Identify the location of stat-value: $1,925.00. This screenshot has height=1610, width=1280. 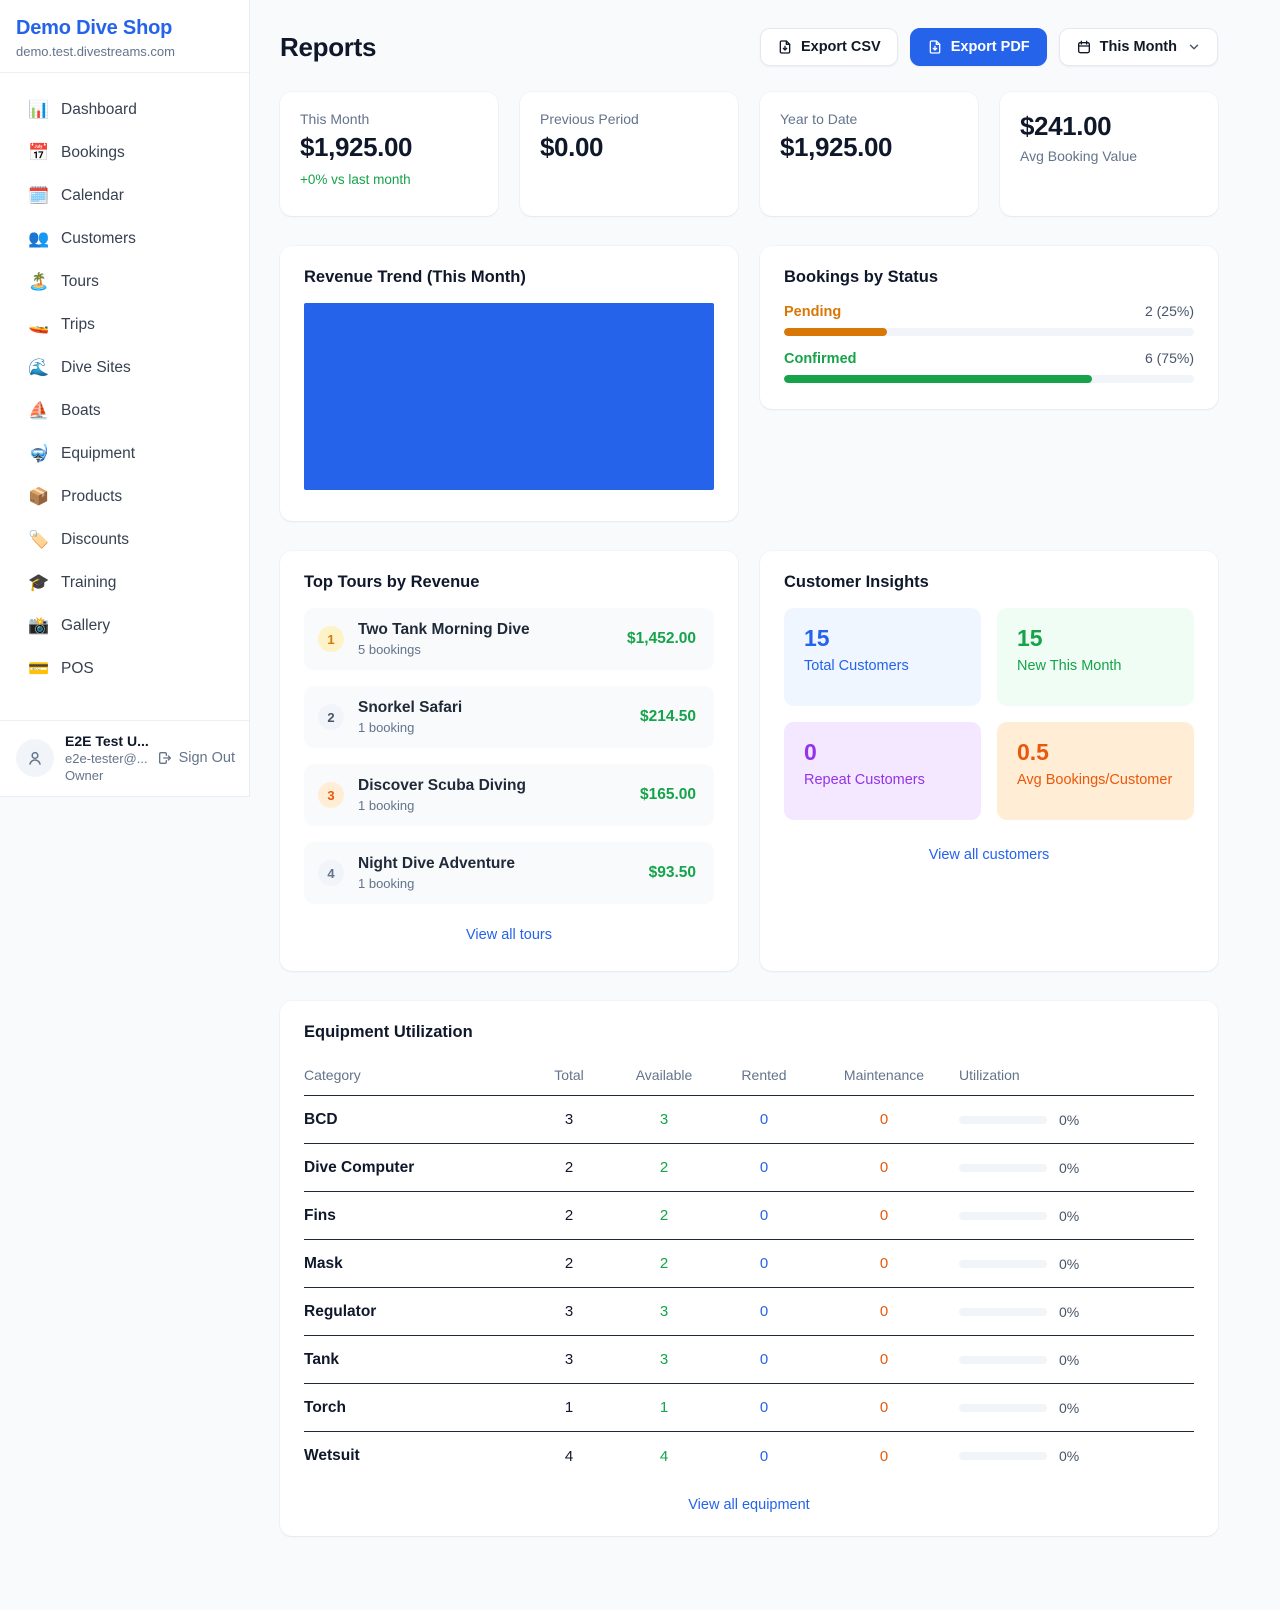
(356, 147).